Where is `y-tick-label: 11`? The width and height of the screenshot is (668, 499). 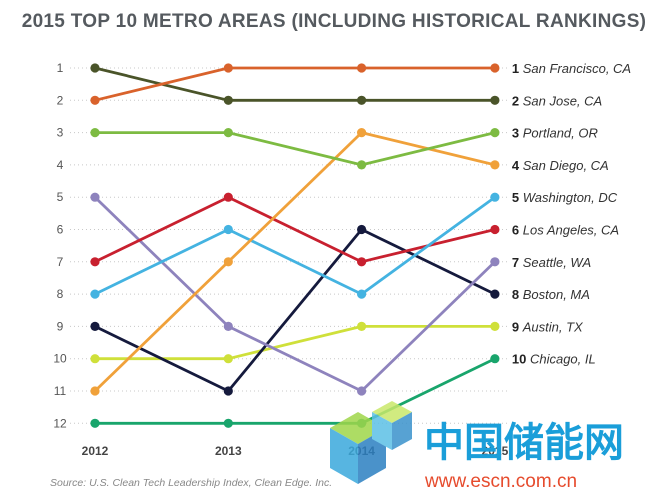 y-tick-label: 11 is located at coordinates (60, 391).